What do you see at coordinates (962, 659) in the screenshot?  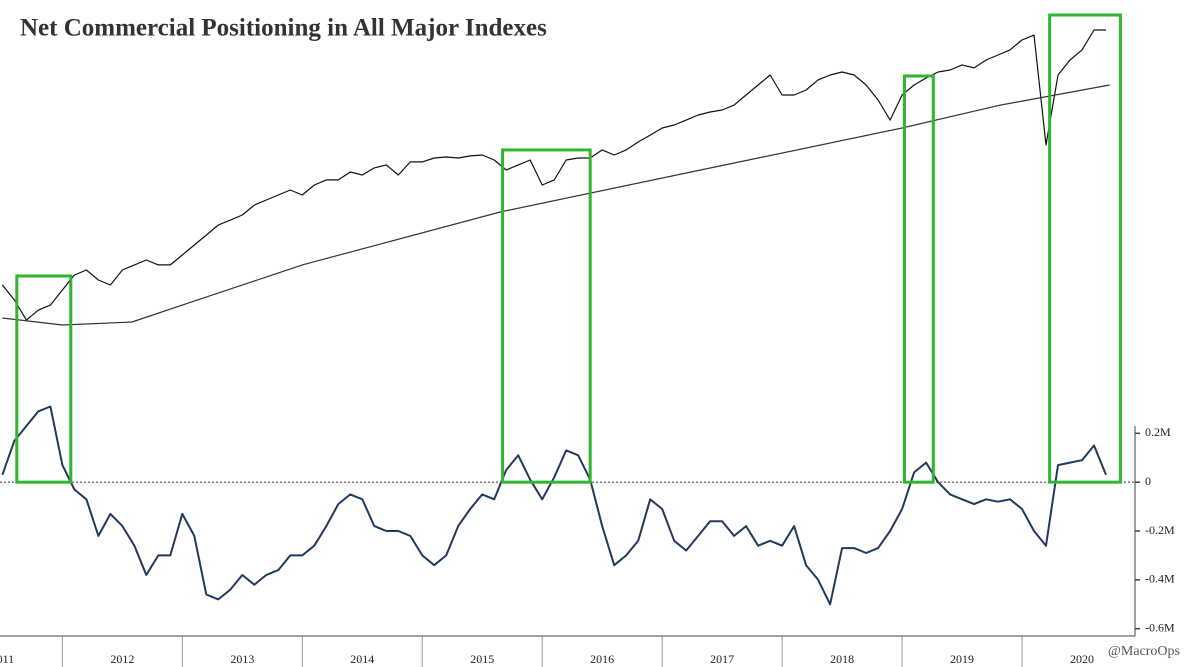 I see `x-tick-label: 2019` at bounding box center [962, 659].